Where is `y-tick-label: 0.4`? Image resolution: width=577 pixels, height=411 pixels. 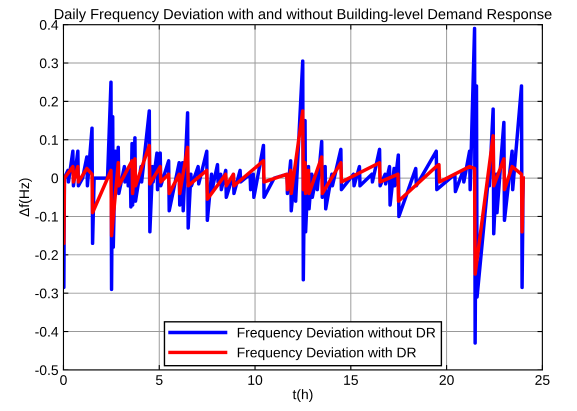
y-tick-label: 0.4 is located at coordinates (49, 25).